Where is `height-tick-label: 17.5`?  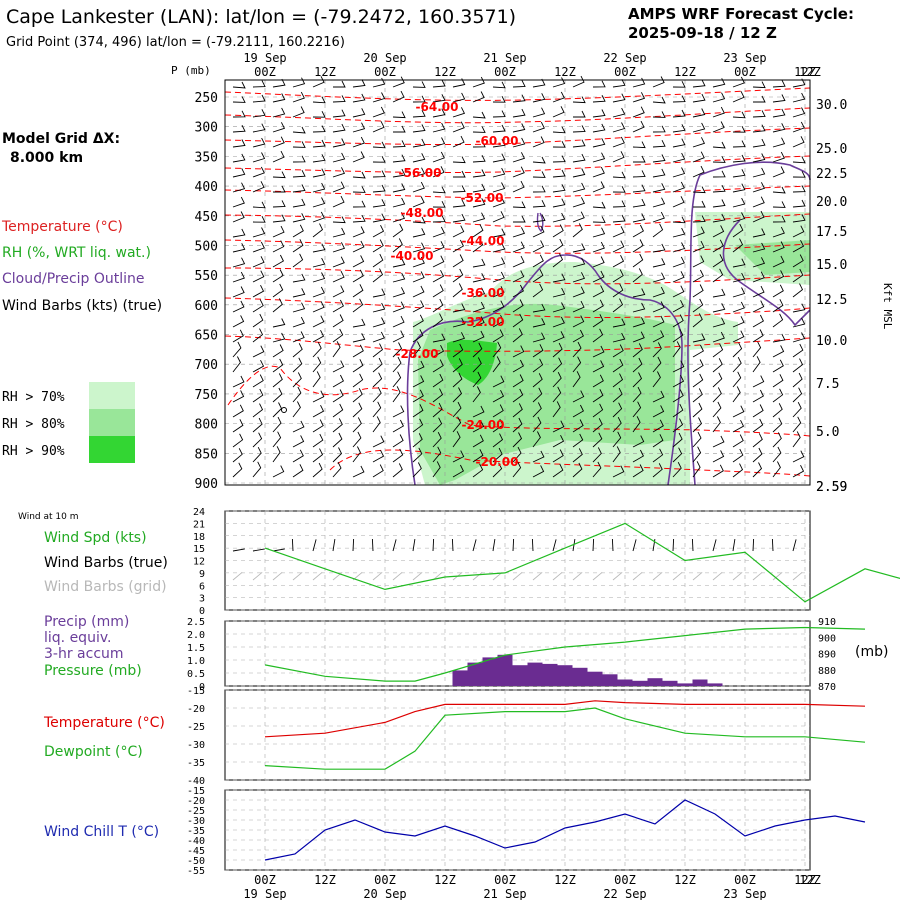 height-tick-label: 17.5 is located at coordinates (831, 232).